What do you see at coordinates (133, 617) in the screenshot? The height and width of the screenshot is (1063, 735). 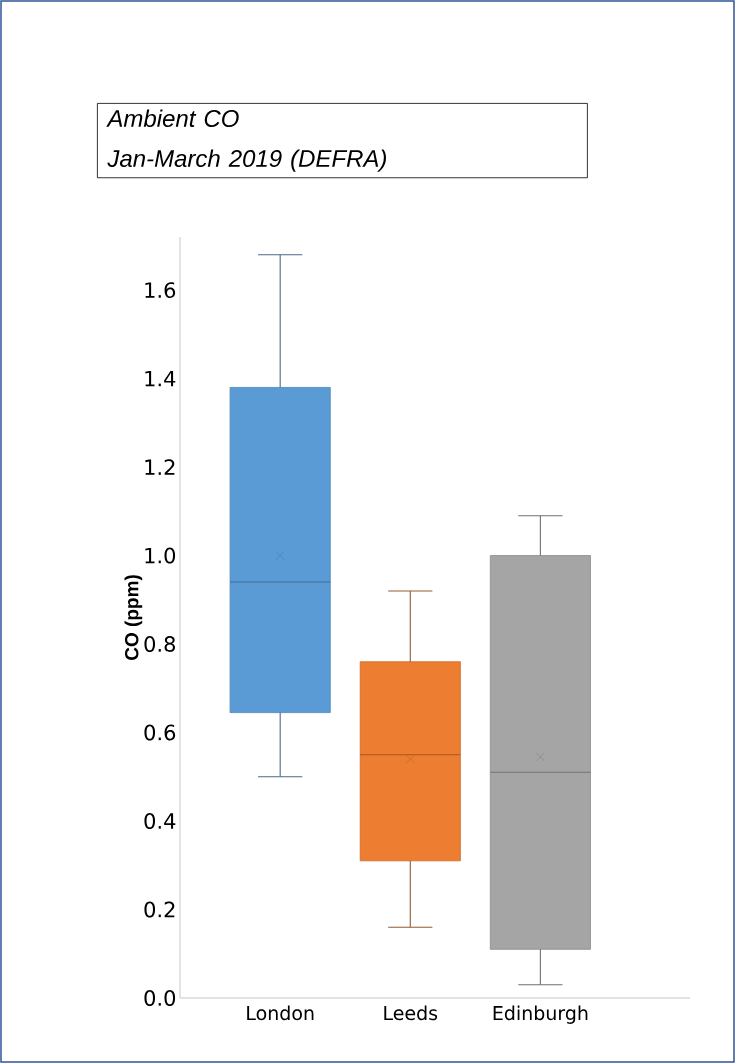 I see `y-axis-title: CO (ppm)` at bounding box center [133, 617].